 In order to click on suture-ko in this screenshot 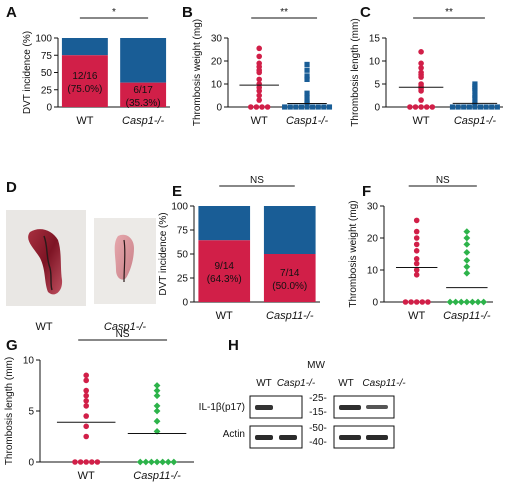, I will do `click(124, 261)`.